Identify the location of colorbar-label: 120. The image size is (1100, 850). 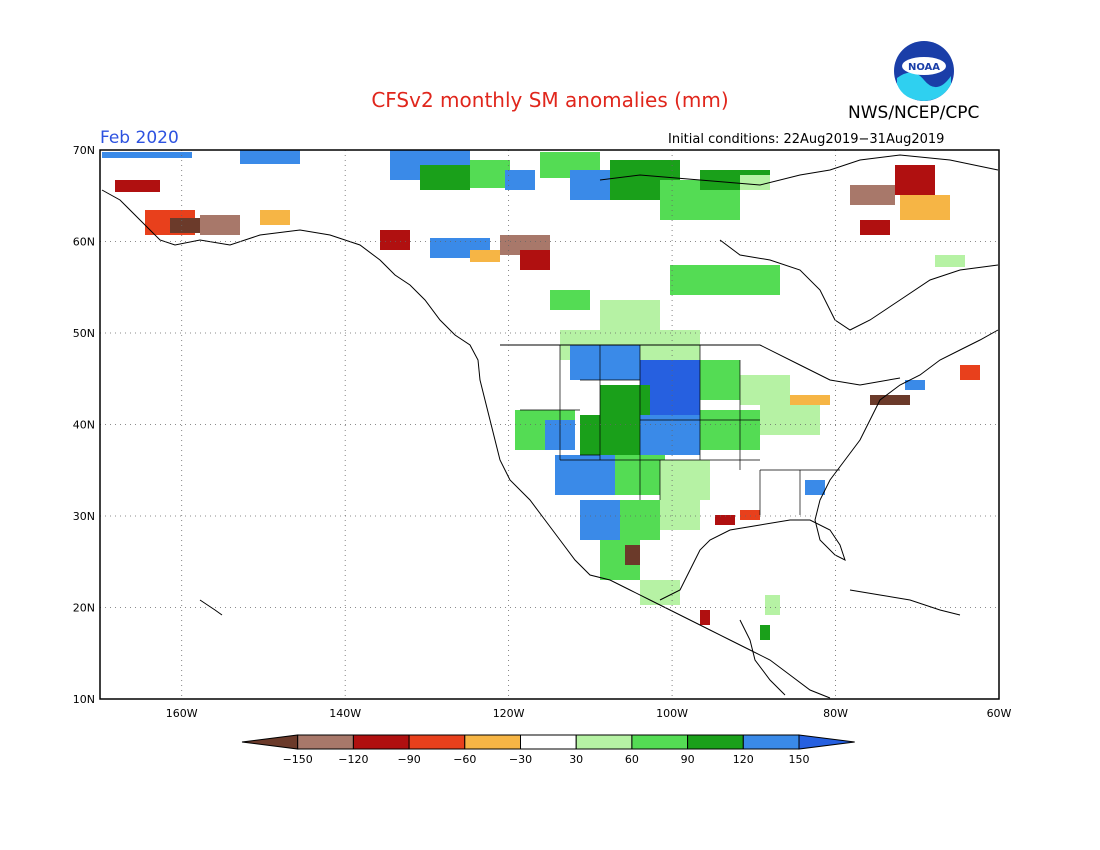
(743, 759).